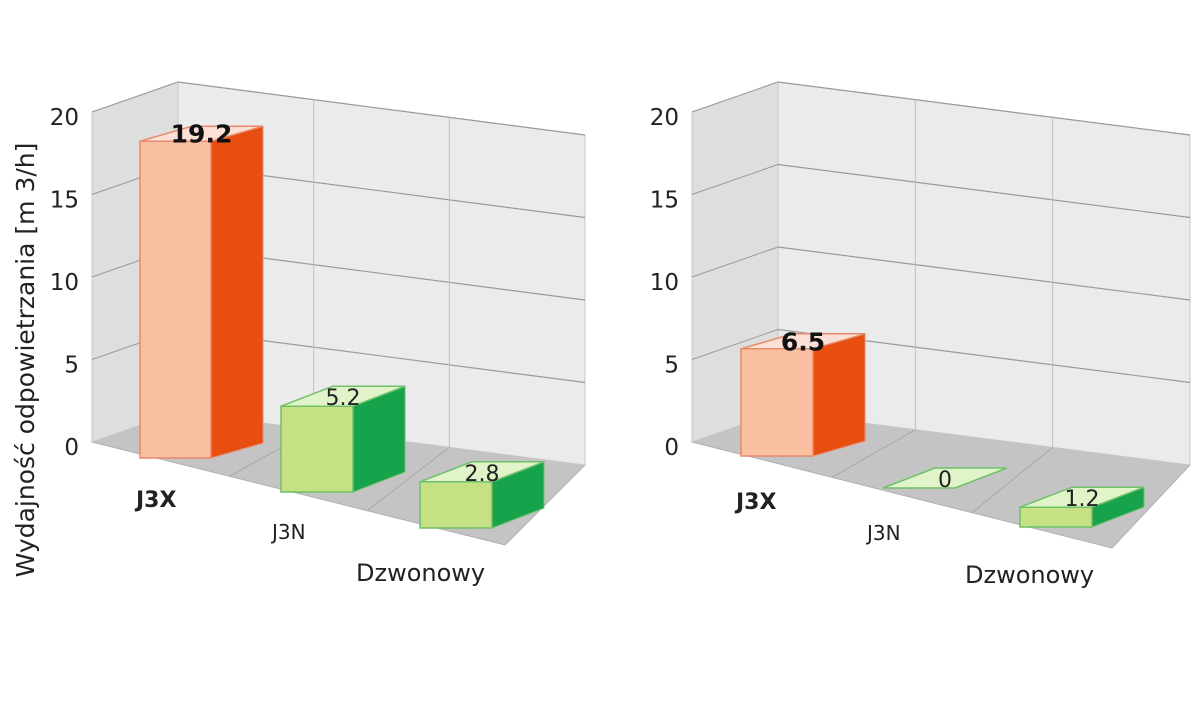  I want to click on bar-Dzwonowy: 1.2, so click(1082, 507).